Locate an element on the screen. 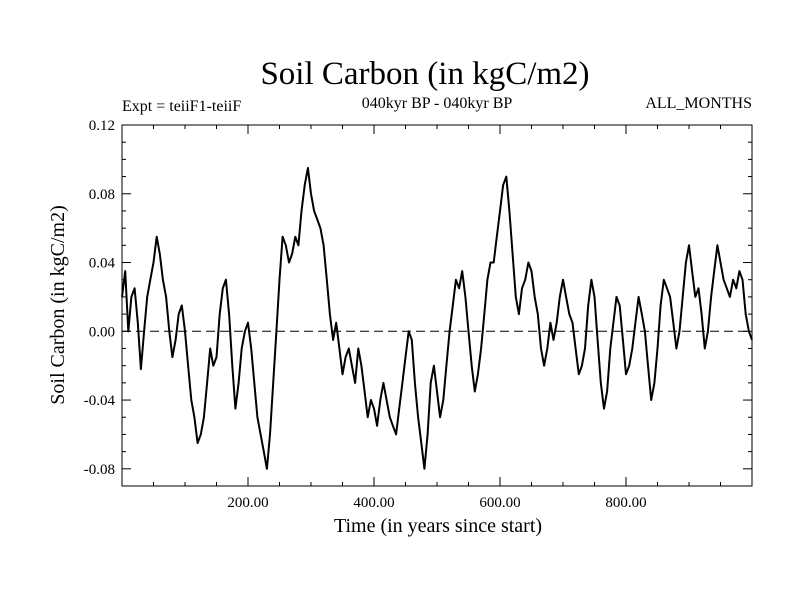 The height and width of the screenshot is (600, 800). y-tick-label: 0.08 is located at coordinates (102, 195).